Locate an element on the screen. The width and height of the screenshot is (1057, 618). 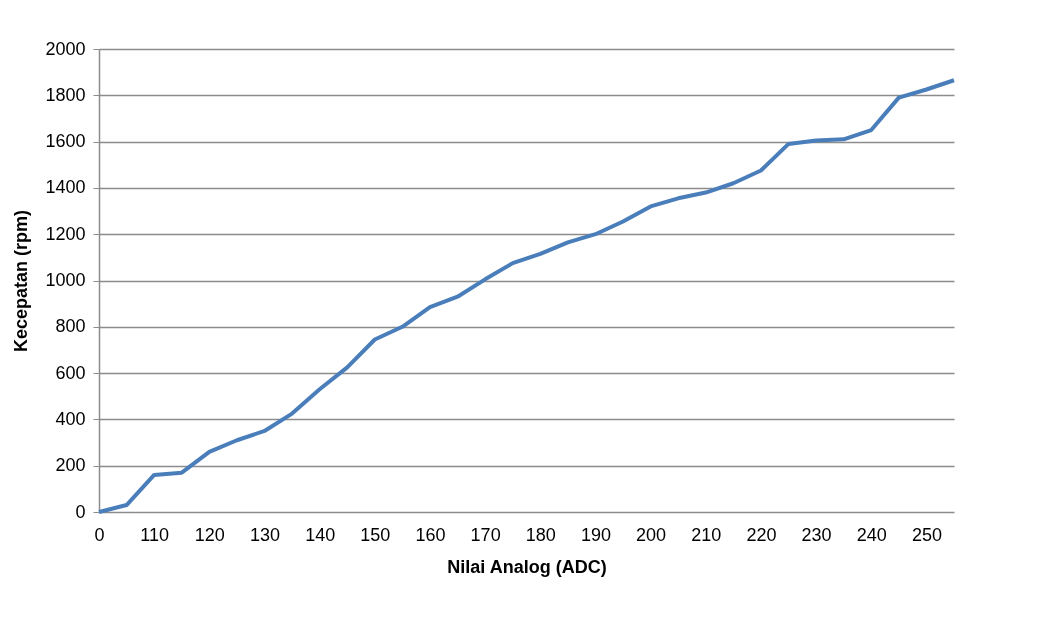
y-tick-label: 1200 is located at coordinates (65, 233).